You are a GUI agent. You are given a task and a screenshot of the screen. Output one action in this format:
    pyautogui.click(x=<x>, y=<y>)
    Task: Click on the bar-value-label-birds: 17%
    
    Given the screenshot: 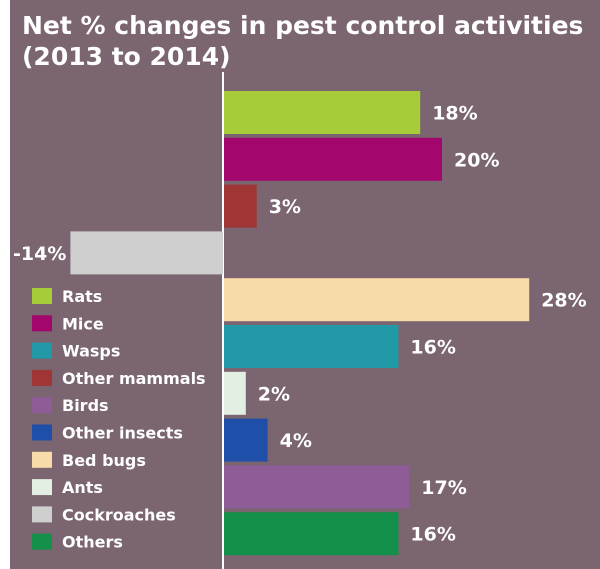 What is the action you would take?
    pyautogui.click(x=443, y=488)
    